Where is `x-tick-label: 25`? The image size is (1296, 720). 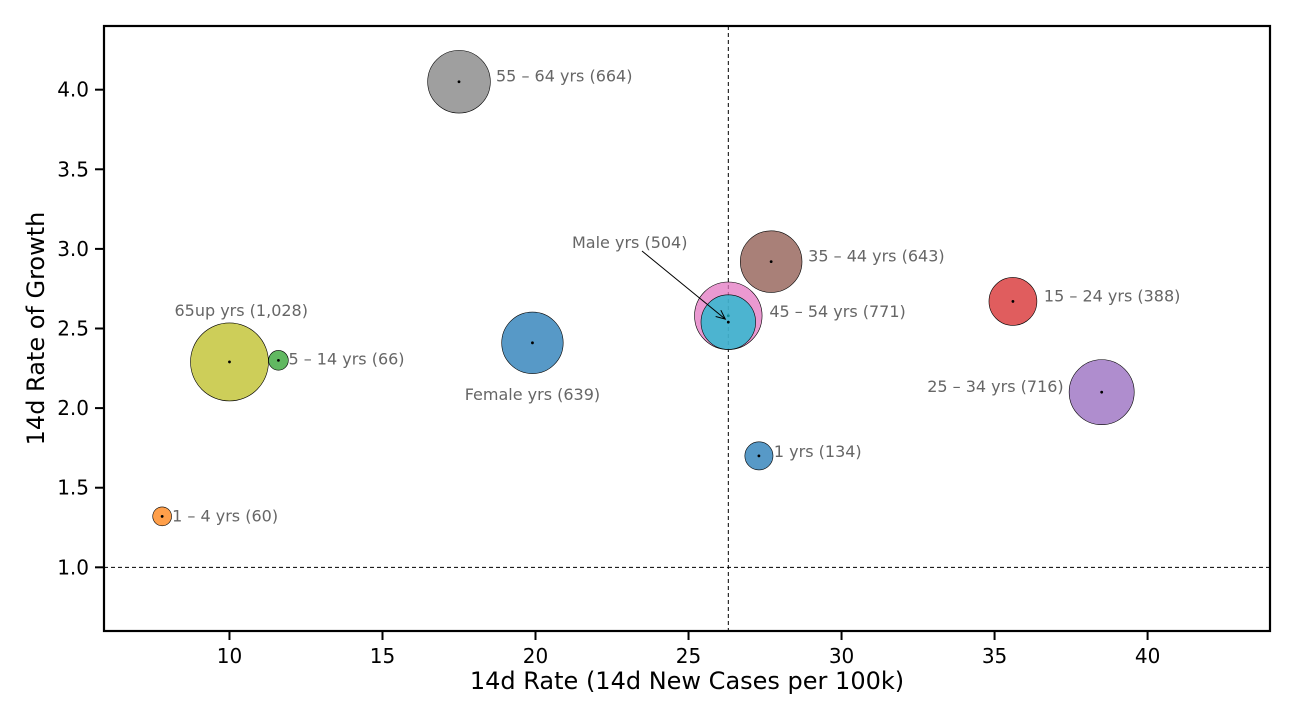
x-tick-label: 25 is located at coordinates (688, 656).